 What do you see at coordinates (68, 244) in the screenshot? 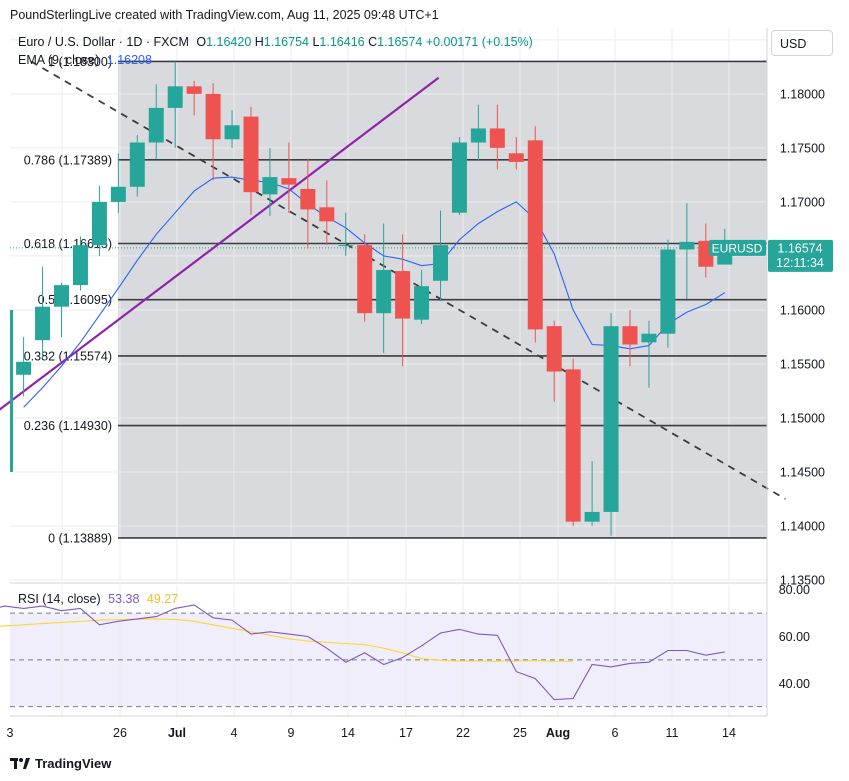
I see `fibonacci-level-label: 0.618 (1.16615)` at bounding box center [68, 244].